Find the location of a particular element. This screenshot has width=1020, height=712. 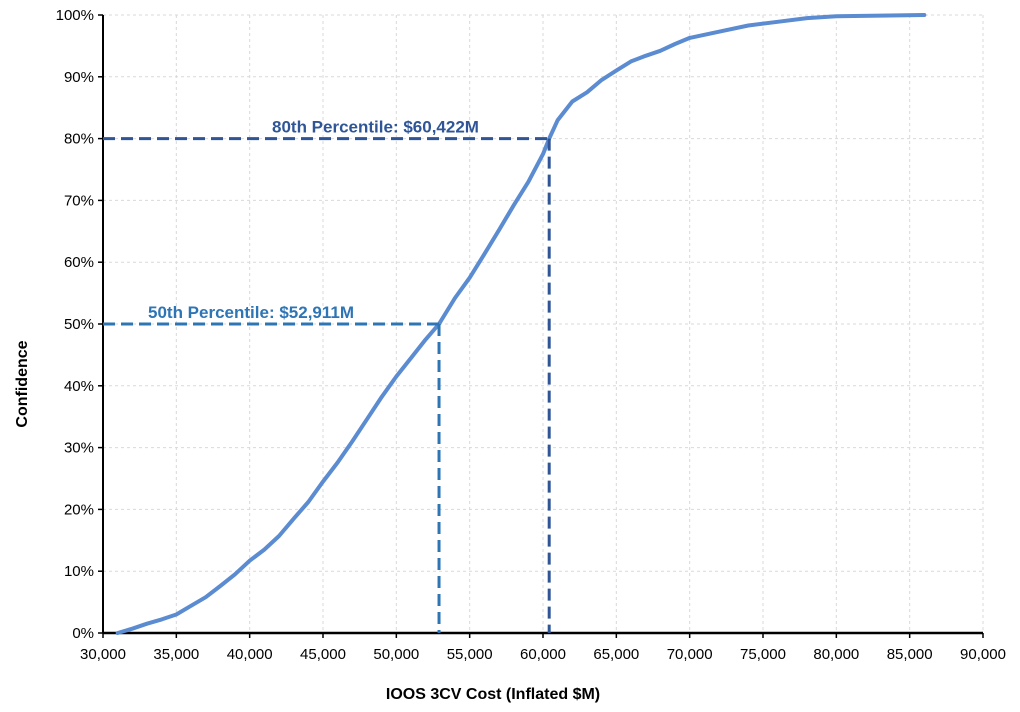

y-tick-label: 0% is located at coordinates (83, 633).